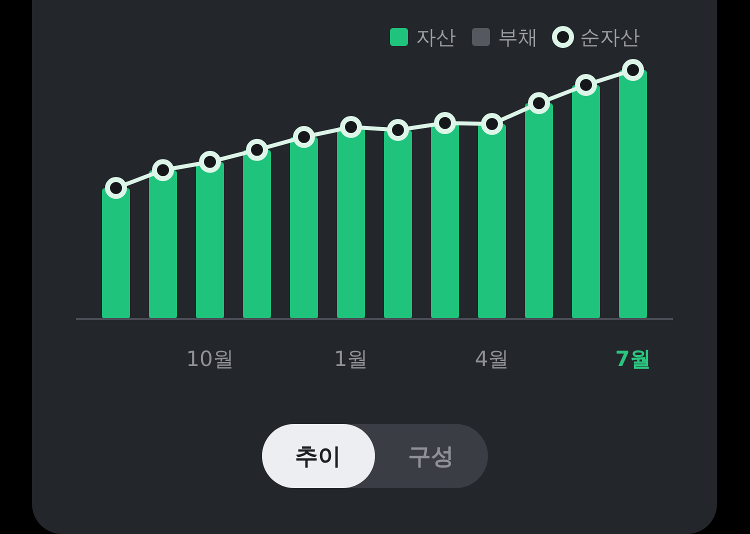  What do you see at coordinates (351, 359) in the screenshot?
I see `x-tick-label: 1월` at bounding box center [351, 359].